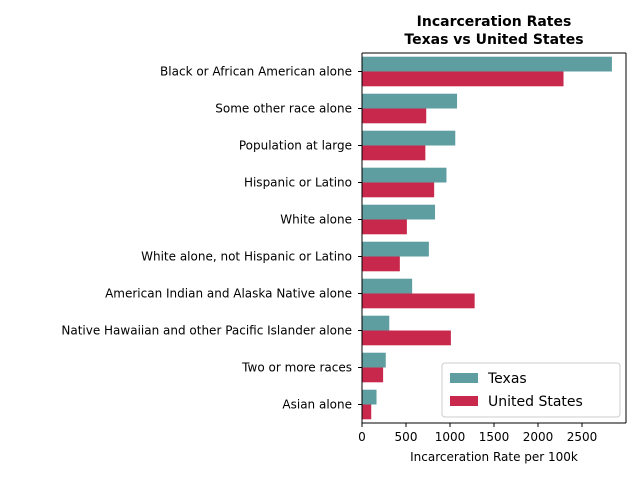  What do you see at coordinates (246, 257) in the screenshot?
I see `category-label: White alone, not Hispanic or Latino` at bounding box center [246, 257].